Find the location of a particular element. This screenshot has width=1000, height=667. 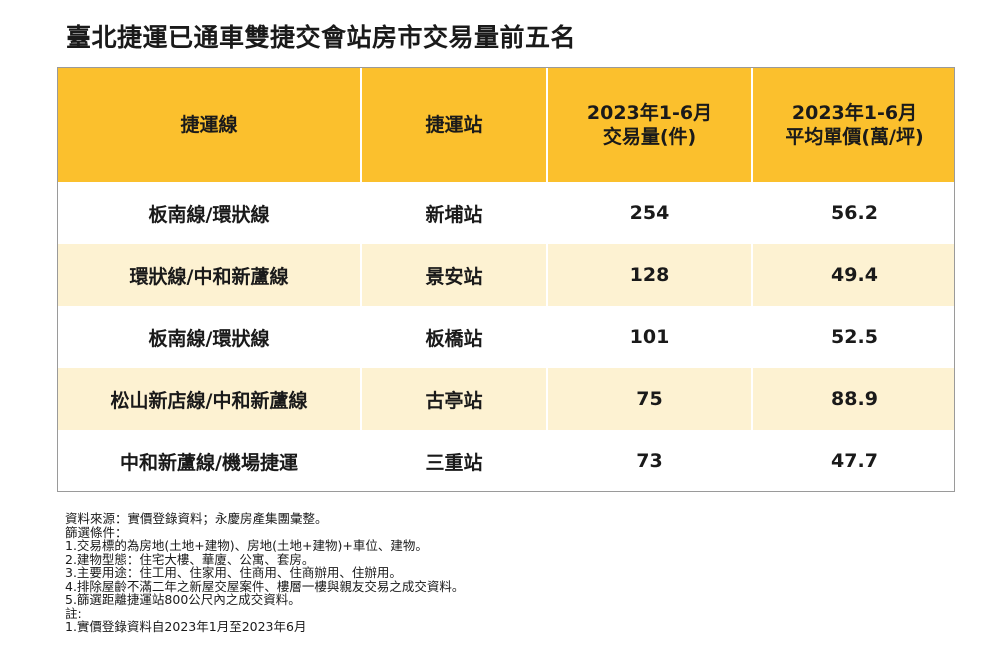

cell-volume: 254 is located at coordinates (650, 213).